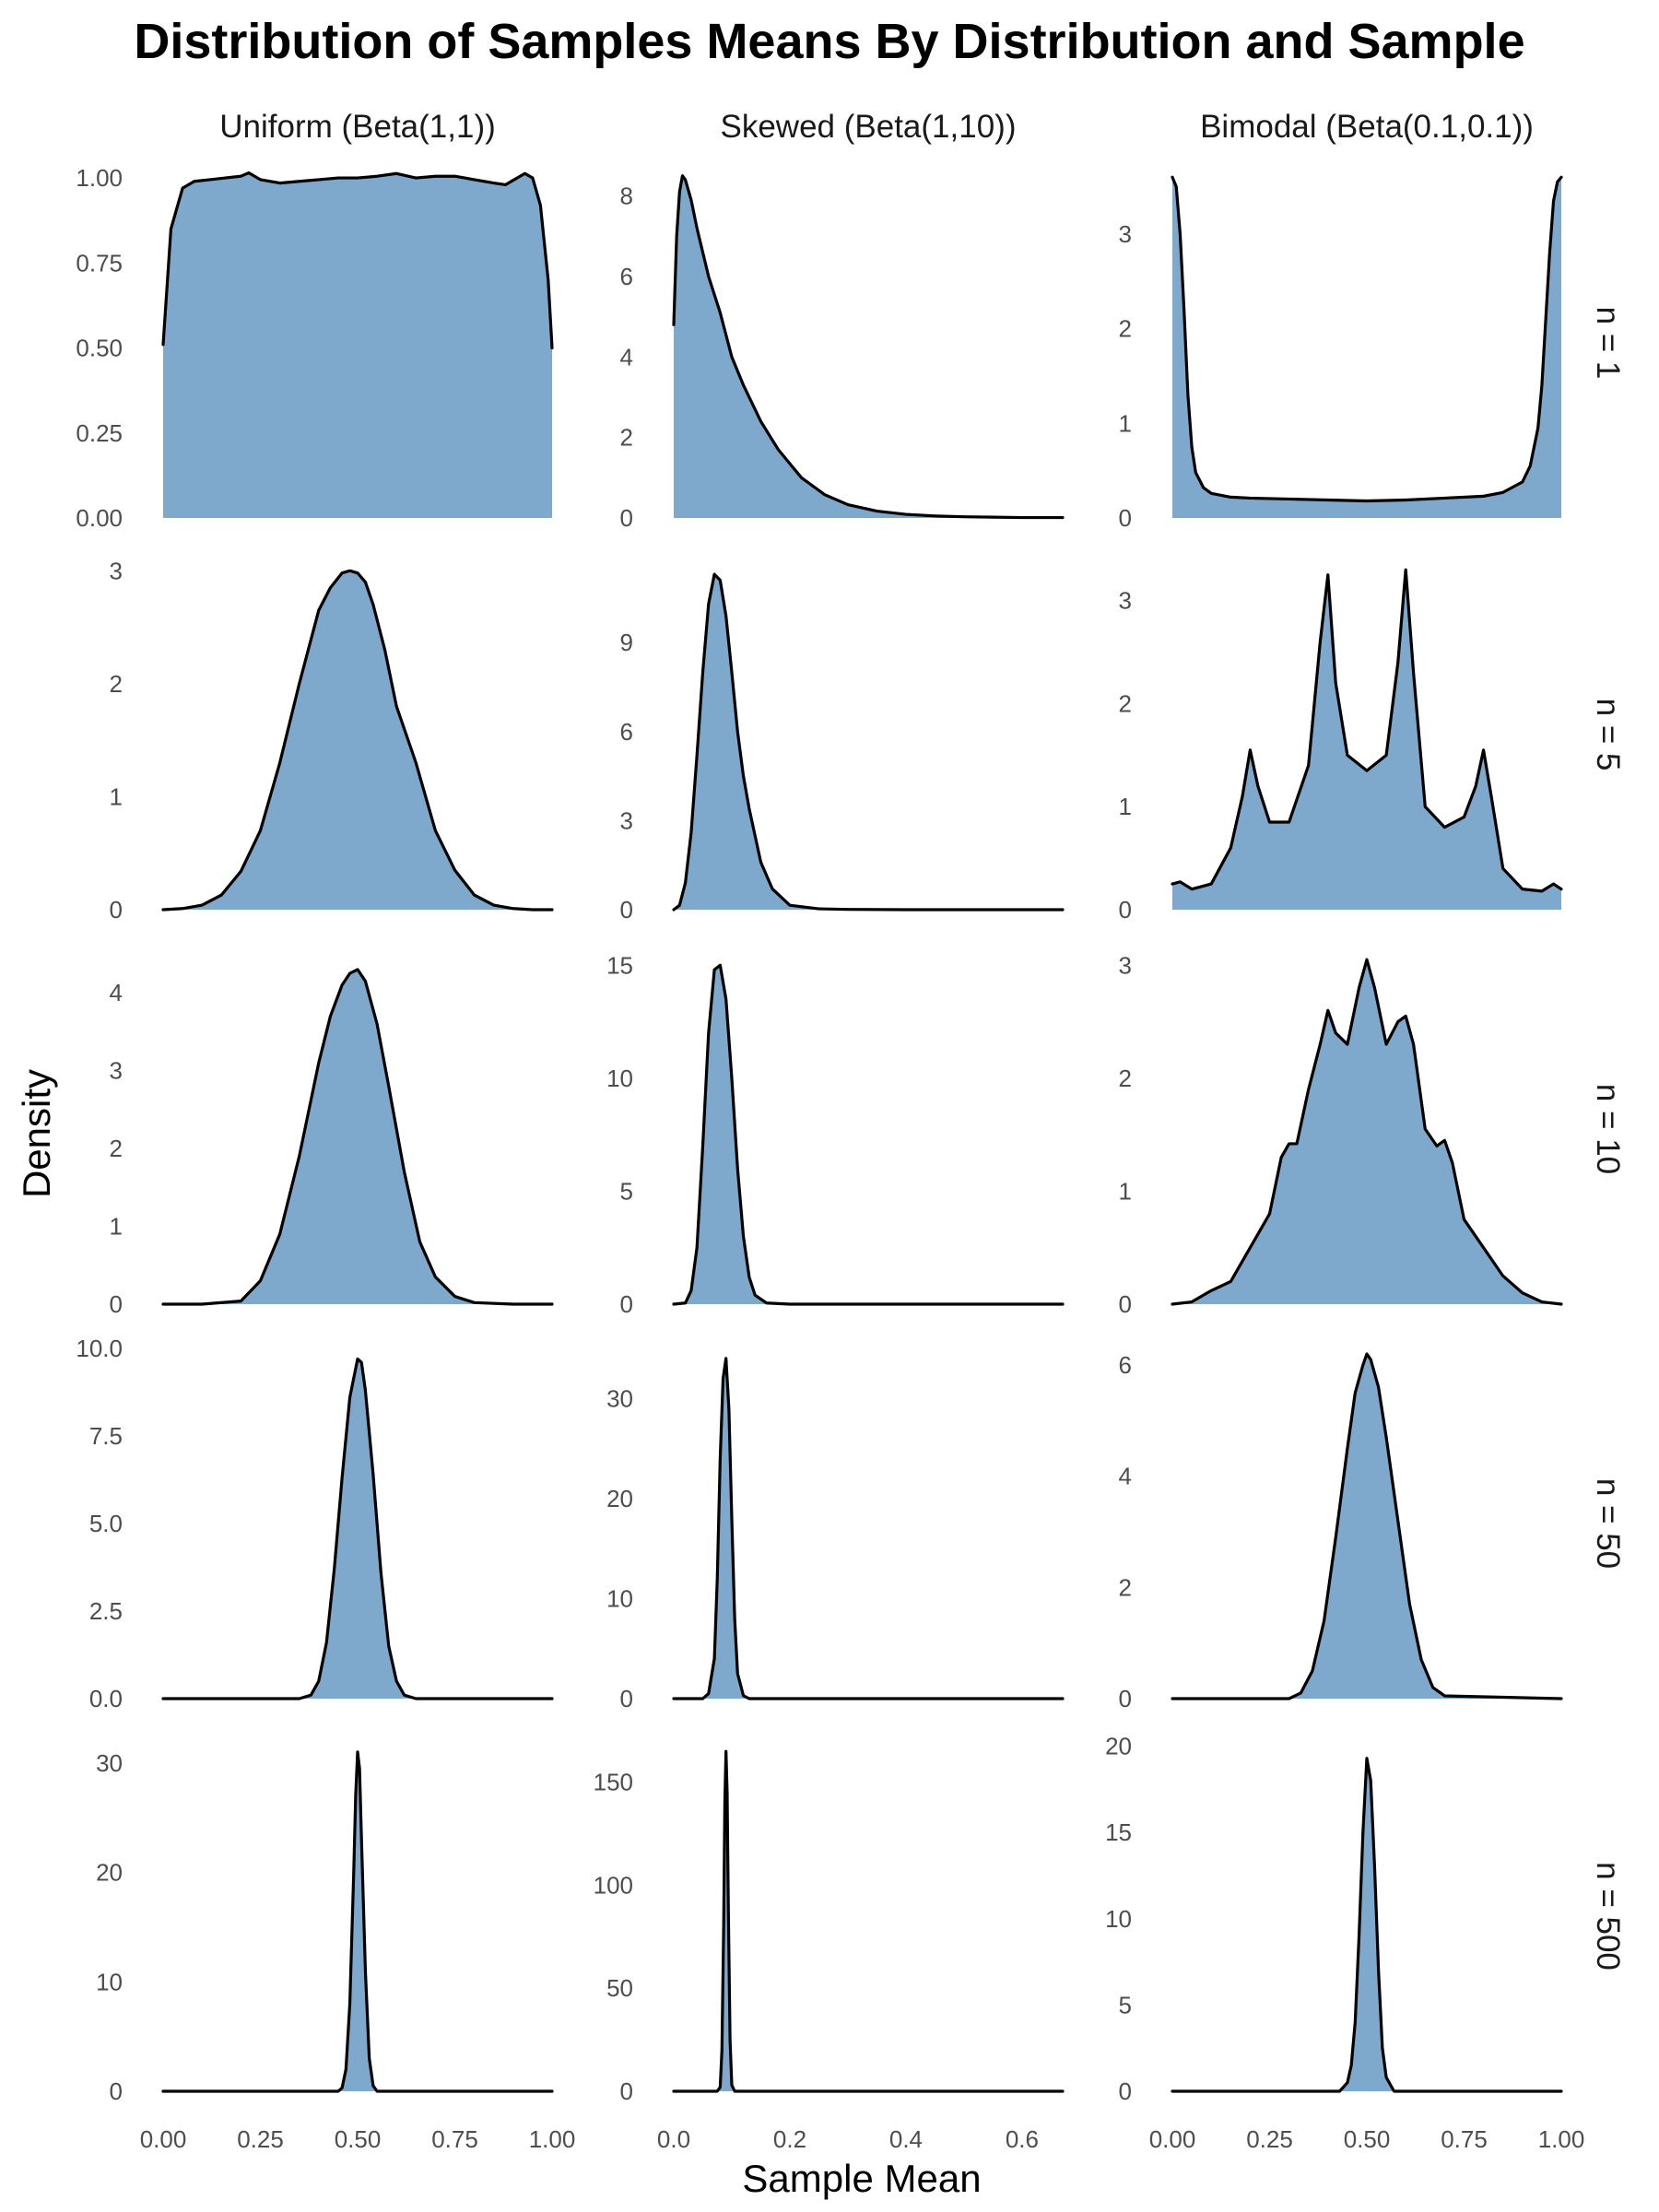 The image size is (1659, 2212). Describe the element at coordinates (1608, 735) in the screenshot. I see `row-strip-label: n = 5` at that location.